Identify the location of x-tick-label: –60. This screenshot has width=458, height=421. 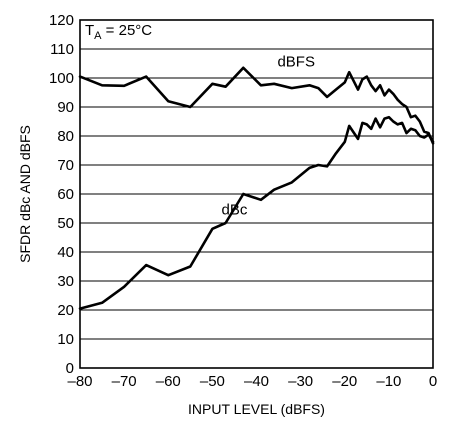
(168, 381).